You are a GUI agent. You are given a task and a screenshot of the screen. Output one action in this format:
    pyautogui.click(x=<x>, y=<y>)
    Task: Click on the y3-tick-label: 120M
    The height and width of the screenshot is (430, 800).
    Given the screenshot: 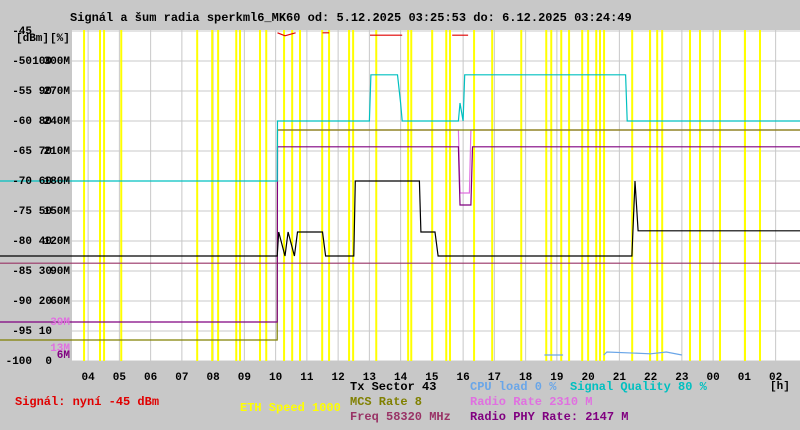 What is the action you would take?
    pyautogui.click(x=57, y=242)
    